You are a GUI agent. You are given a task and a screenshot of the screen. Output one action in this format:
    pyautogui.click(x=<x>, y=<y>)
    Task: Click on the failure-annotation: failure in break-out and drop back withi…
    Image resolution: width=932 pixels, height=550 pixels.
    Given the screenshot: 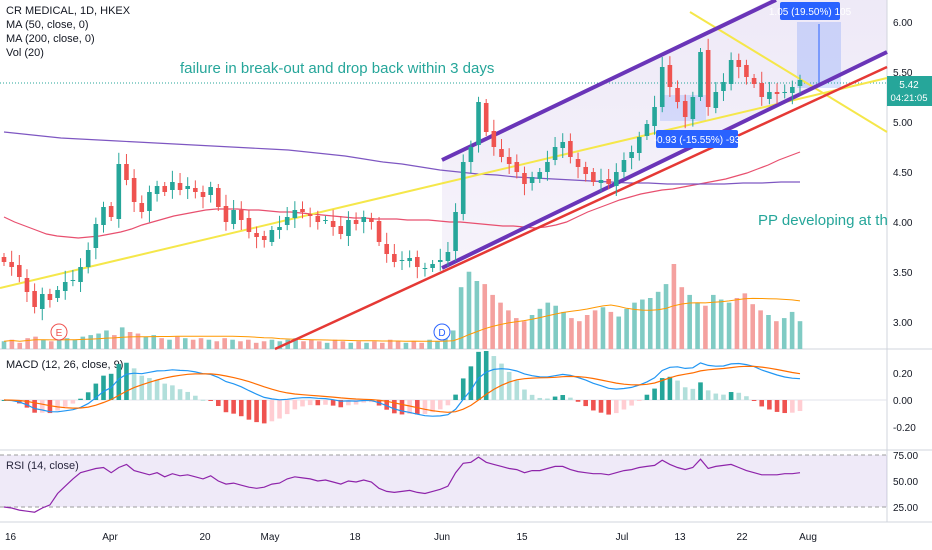 What is the action you would take?
    pyautogui.click(x=337, y=68)
    